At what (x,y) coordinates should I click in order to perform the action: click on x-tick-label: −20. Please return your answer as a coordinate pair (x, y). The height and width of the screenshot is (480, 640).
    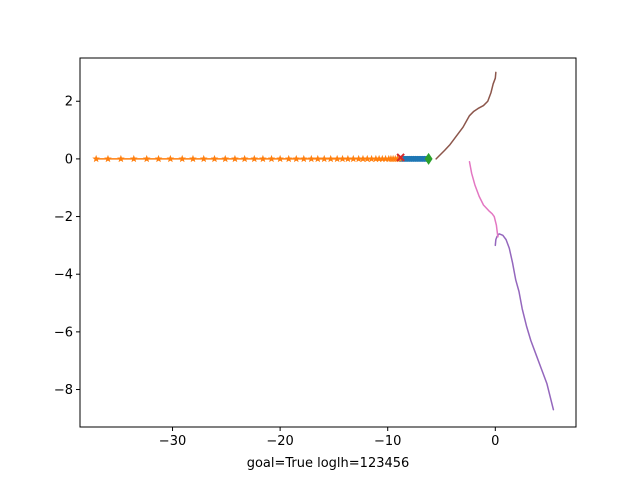
    Looking at the image, I should click on (279, 441).